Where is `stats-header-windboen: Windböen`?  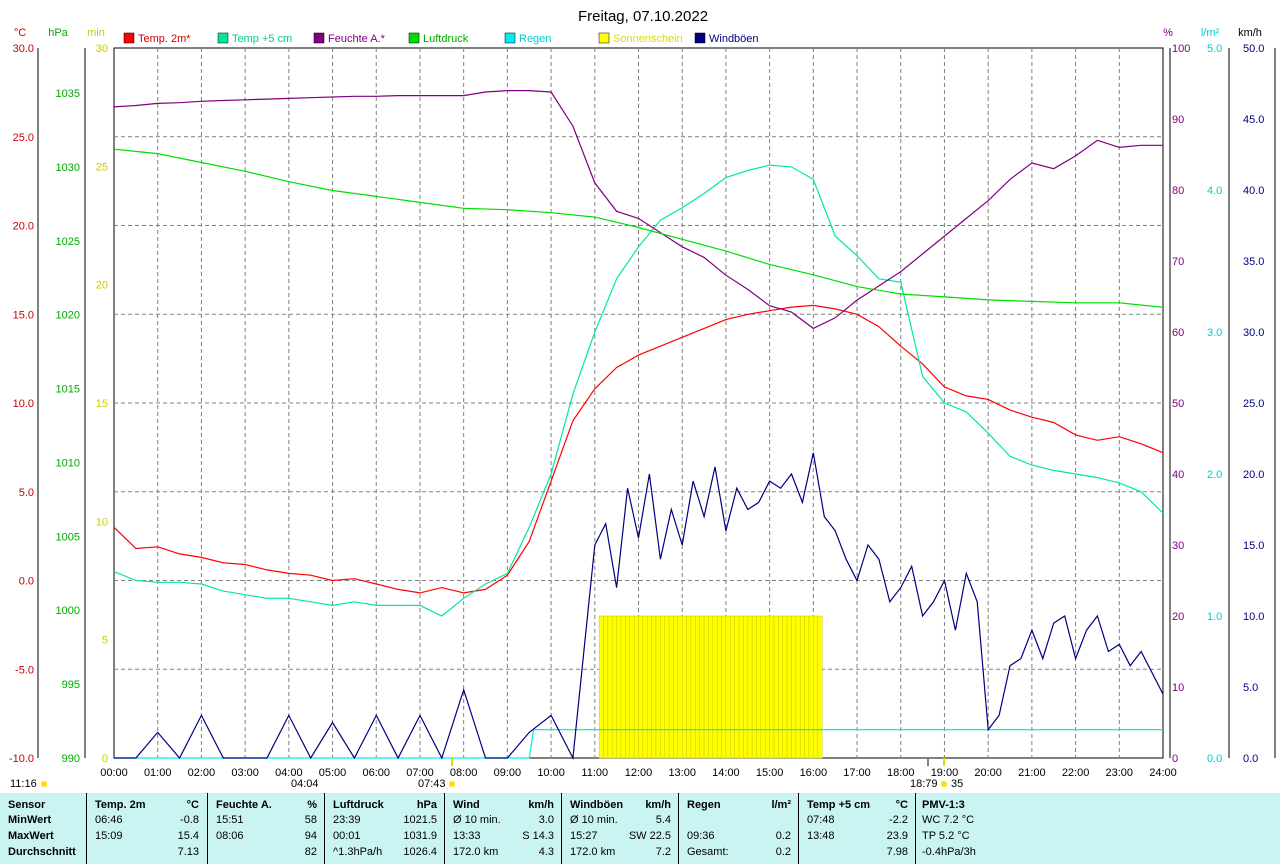
stats-header-windboen: Windböen is located at coordinates (597, 805).